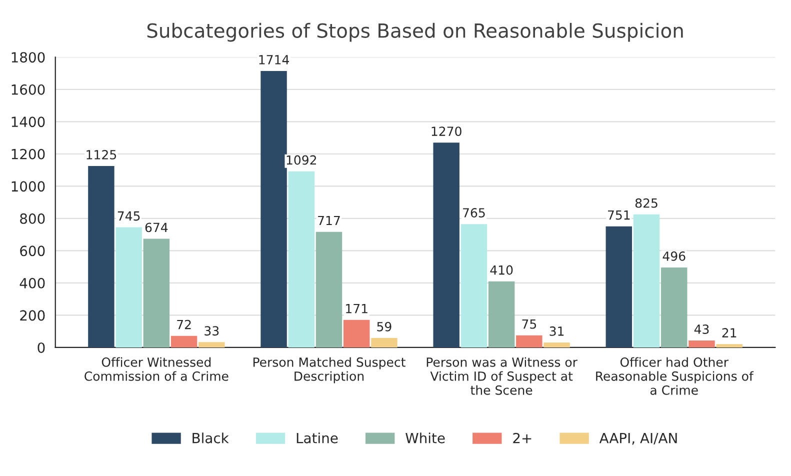  I want to click on legend-label: AAPI, AI/AN, so click(638, 438).